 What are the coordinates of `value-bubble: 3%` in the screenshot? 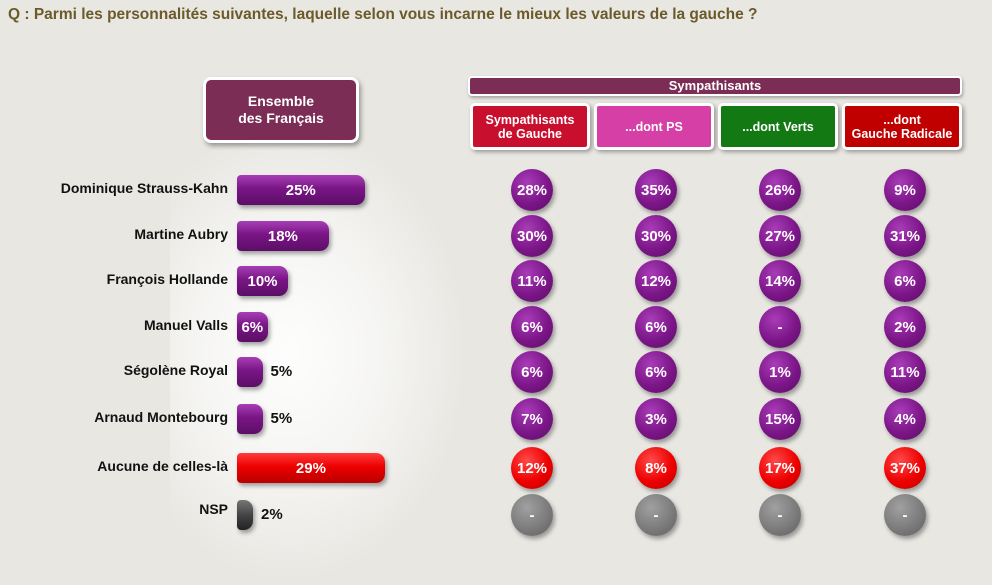 It's located at (656, 419).